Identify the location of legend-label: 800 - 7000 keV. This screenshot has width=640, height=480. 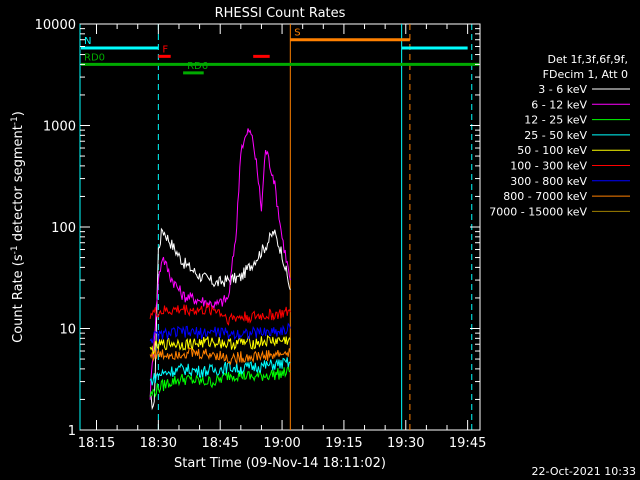
(545, 196).